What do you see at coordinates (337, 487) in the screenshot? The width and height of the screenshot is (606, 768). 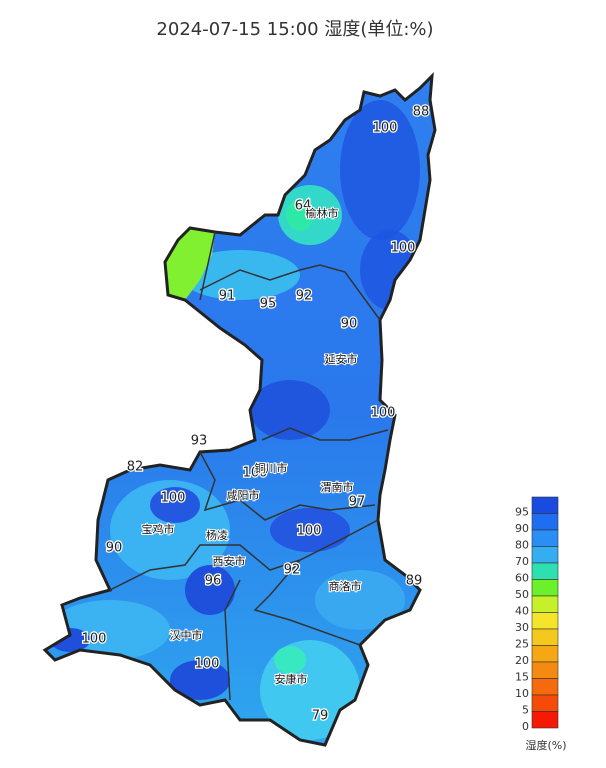 I see `city-label: 渭南市` at bounding box center [337, 487].